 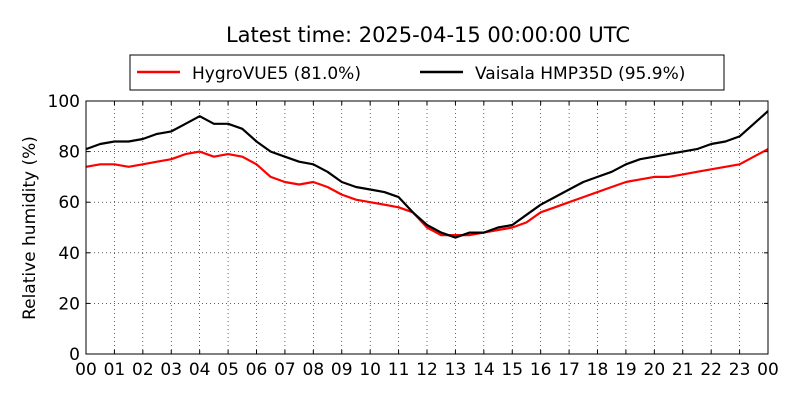 I want to click on x-tick-label: 18, so click(x=598, y=370).